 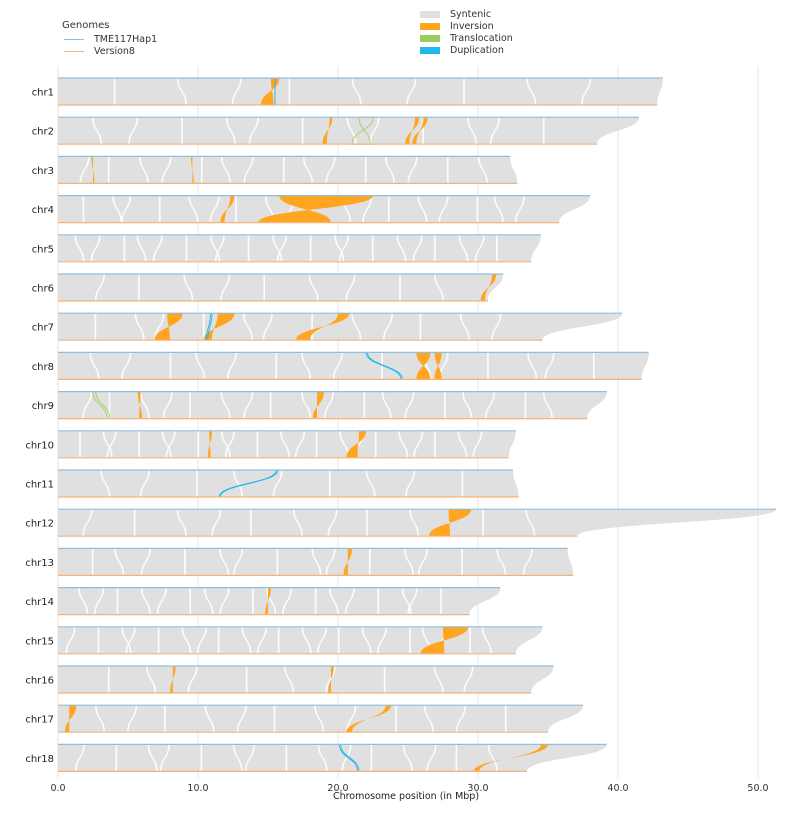 What do you see at coordinates (340, 365) in the screenshot?
I see `chromosome-chr8: chr8` at bounding box center [340, 365].